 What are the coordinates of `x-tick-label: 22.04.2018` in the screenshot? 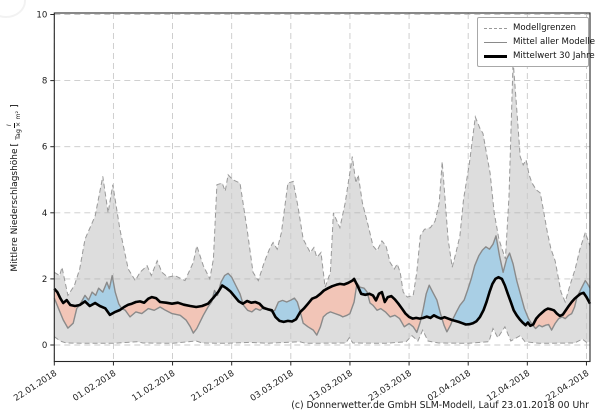 It's located at (567, 386).